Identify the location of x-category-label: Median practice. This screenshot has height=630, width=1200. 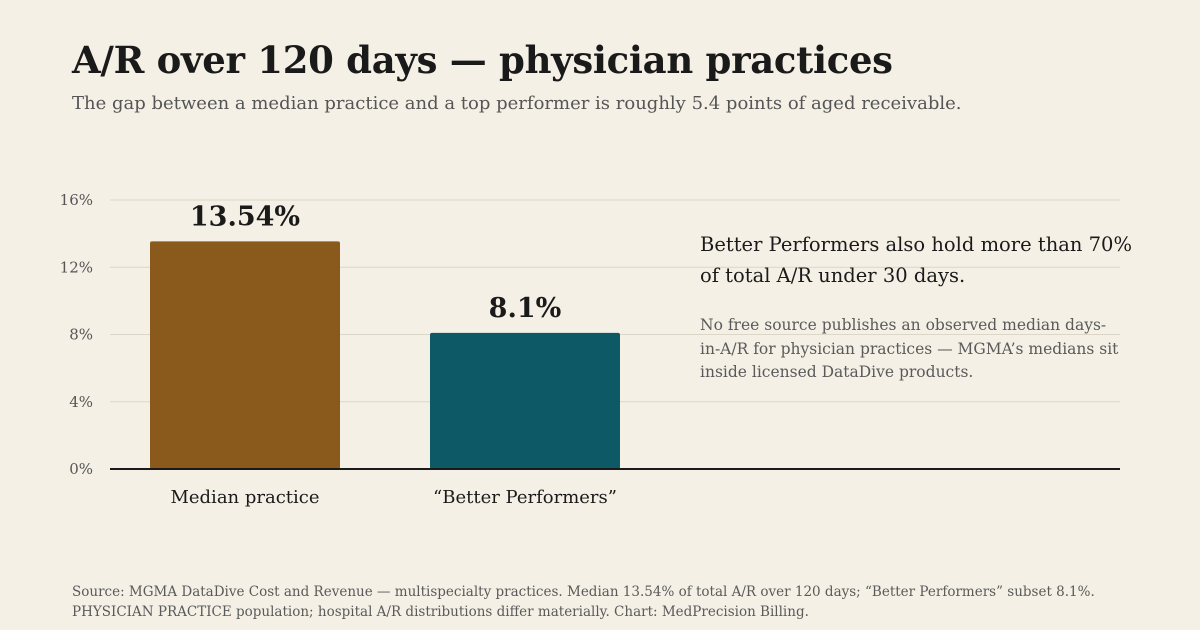
(244, 497).